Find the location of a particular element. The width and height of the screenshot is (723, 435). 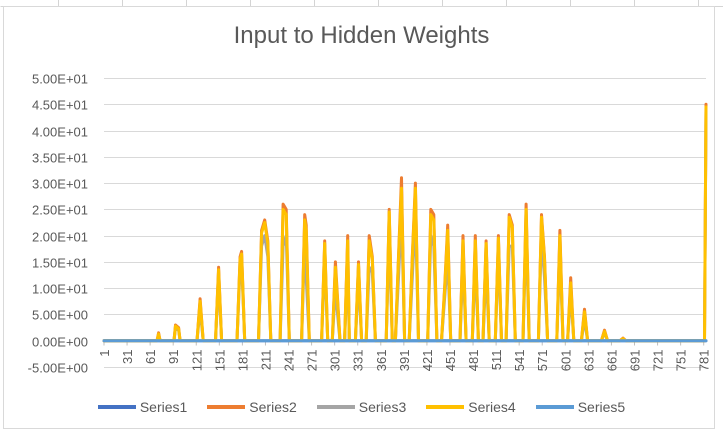

y-tick-label: 5.00E+00 is located at coordinates (60, 315).